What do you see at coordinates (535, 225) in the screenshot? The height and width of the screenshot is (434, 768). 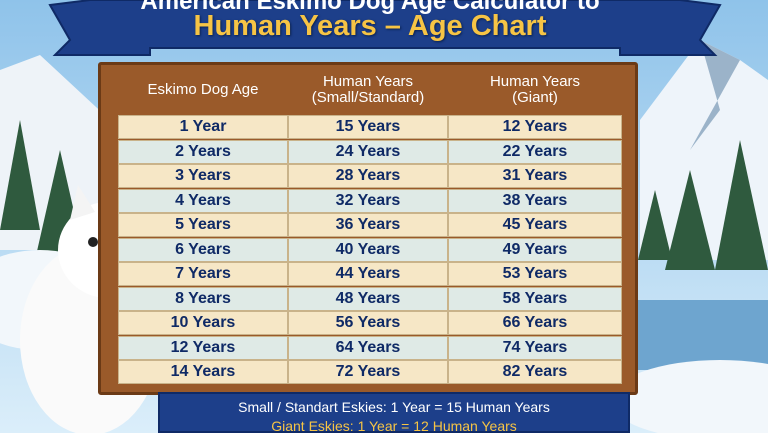 I see `table-cell: 45 Years` at bounding box center [535, 225].